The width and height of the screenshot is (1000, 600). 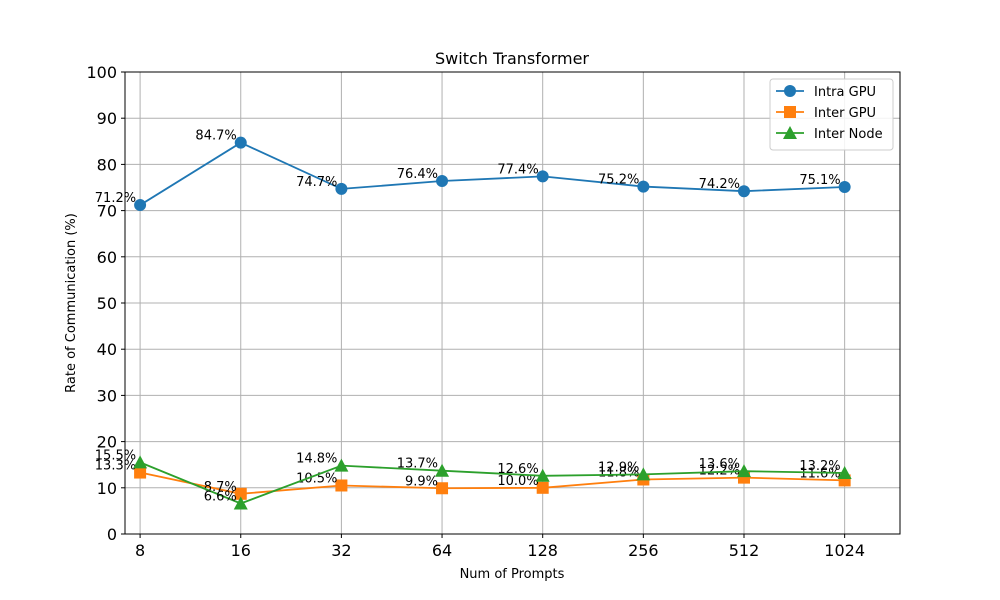 I want to click on y-tick-label: 0, so click(x=112, y=534).